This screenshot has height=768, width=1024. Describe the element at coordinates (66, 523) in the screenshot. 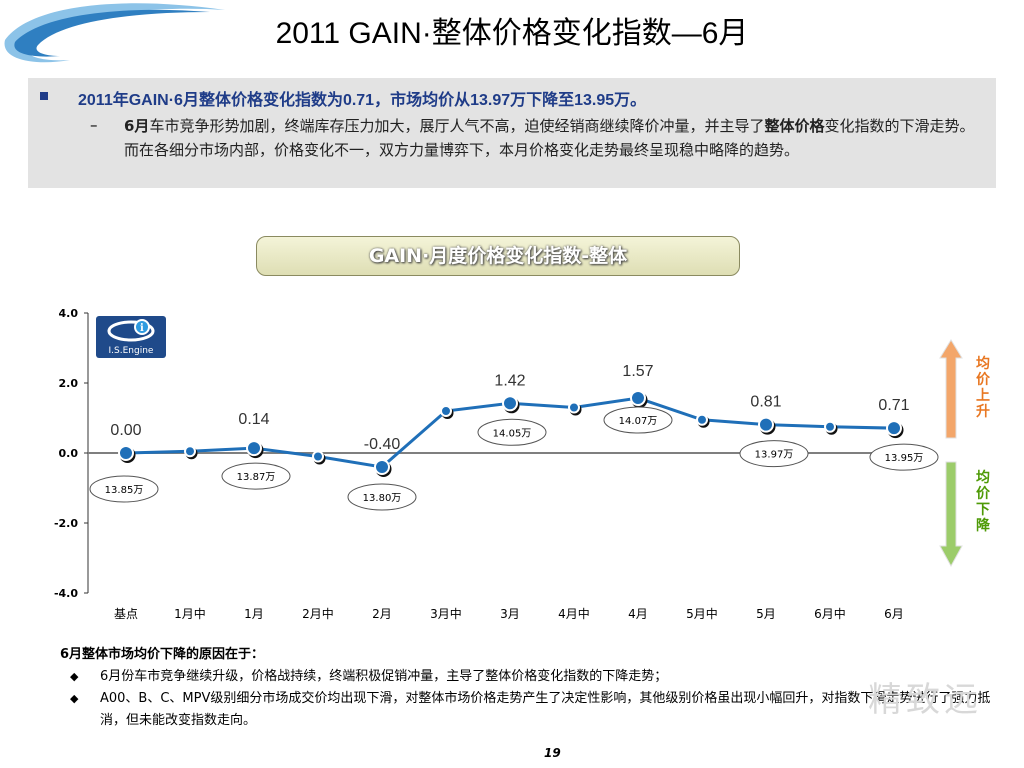

I see `y-tick-label: -2.0` at that location.